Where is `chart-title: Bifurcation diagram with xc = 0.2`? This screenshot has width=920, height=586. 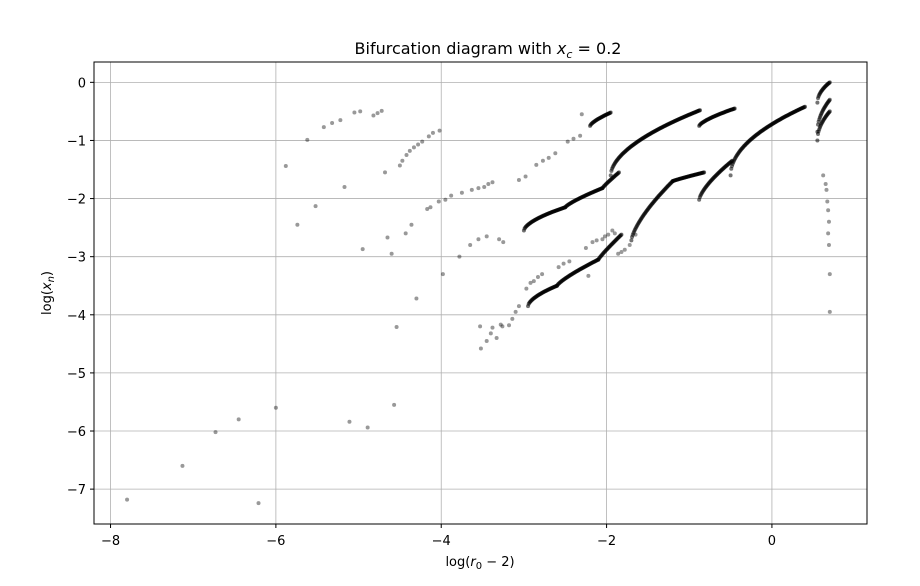 chart-title: Bifurcation diagram with xc = 0.2 is located at coordinates (488, 50).